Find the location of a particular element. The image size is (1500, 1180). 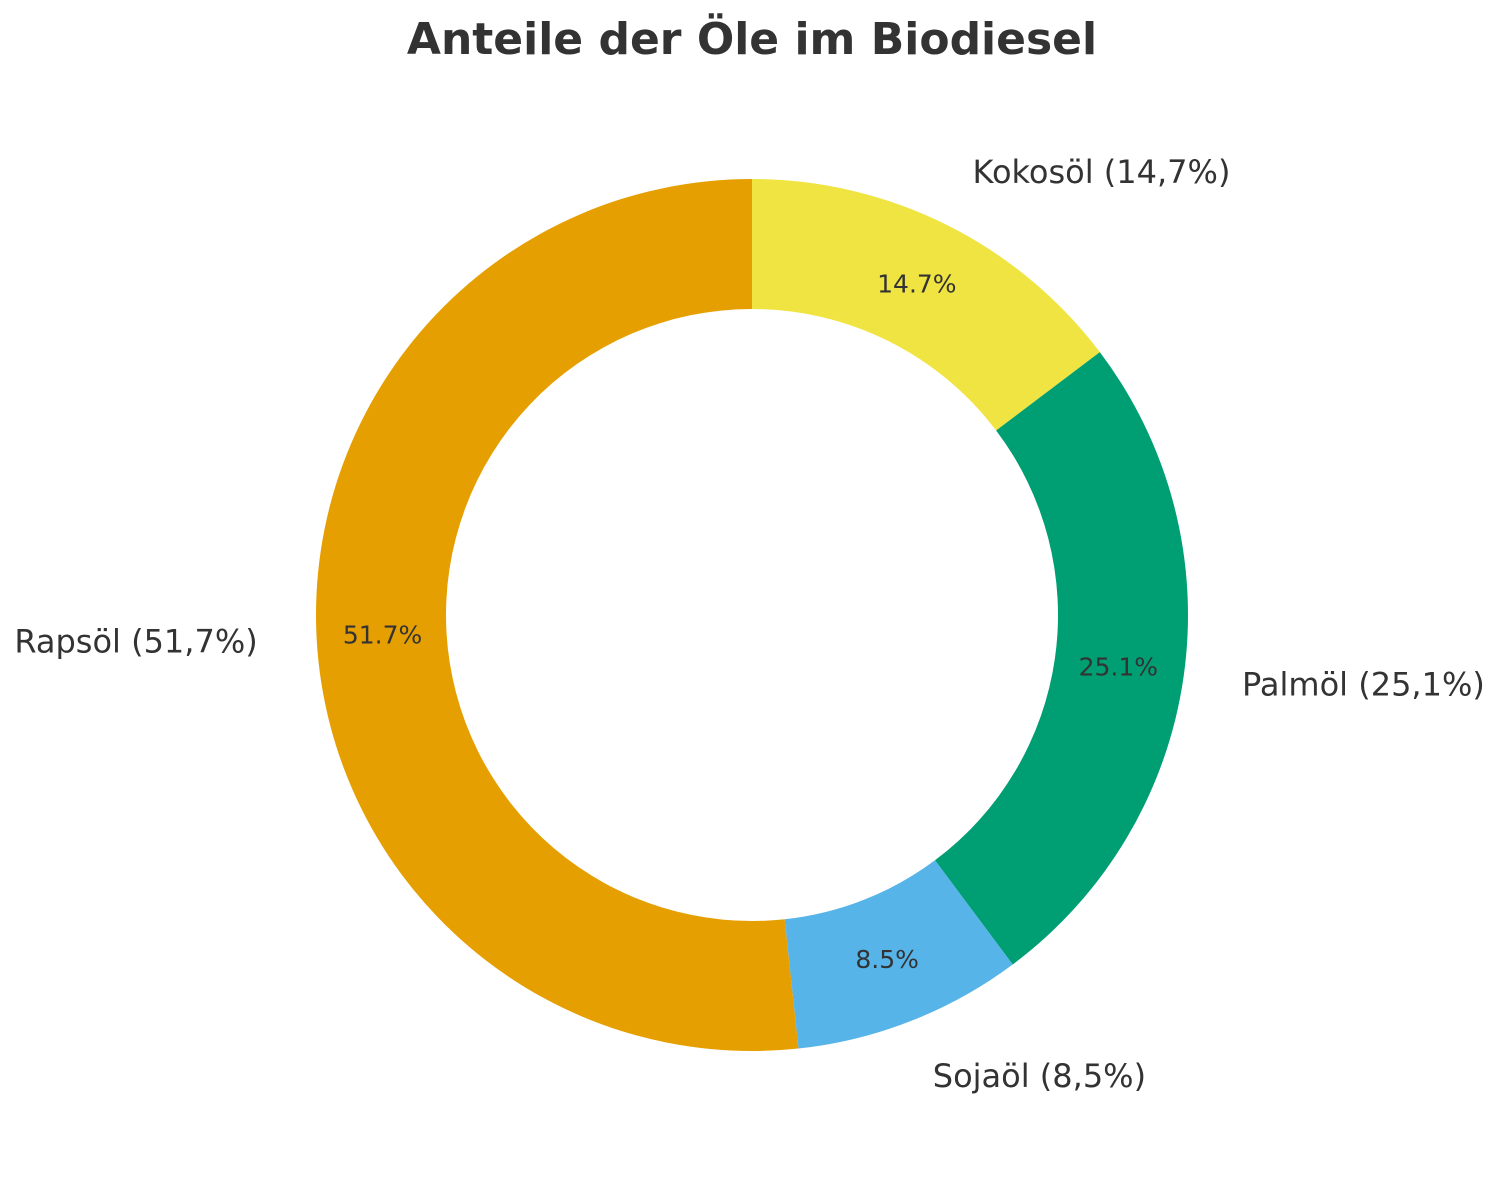

percent-label-rapsoel: 51.7% is located at coordinates (382, 634).